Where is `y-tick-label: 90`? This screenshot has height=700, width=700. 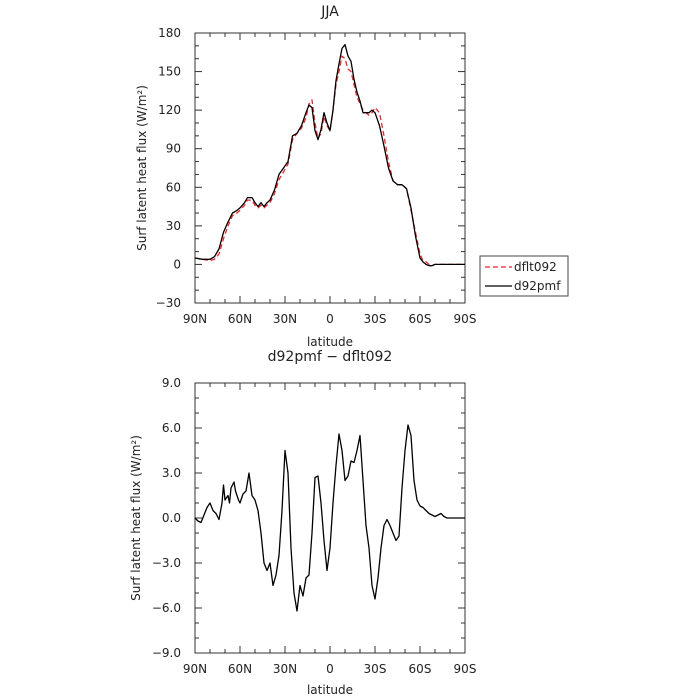
y-tick-label: 90 is located at coordinates (173, 149).